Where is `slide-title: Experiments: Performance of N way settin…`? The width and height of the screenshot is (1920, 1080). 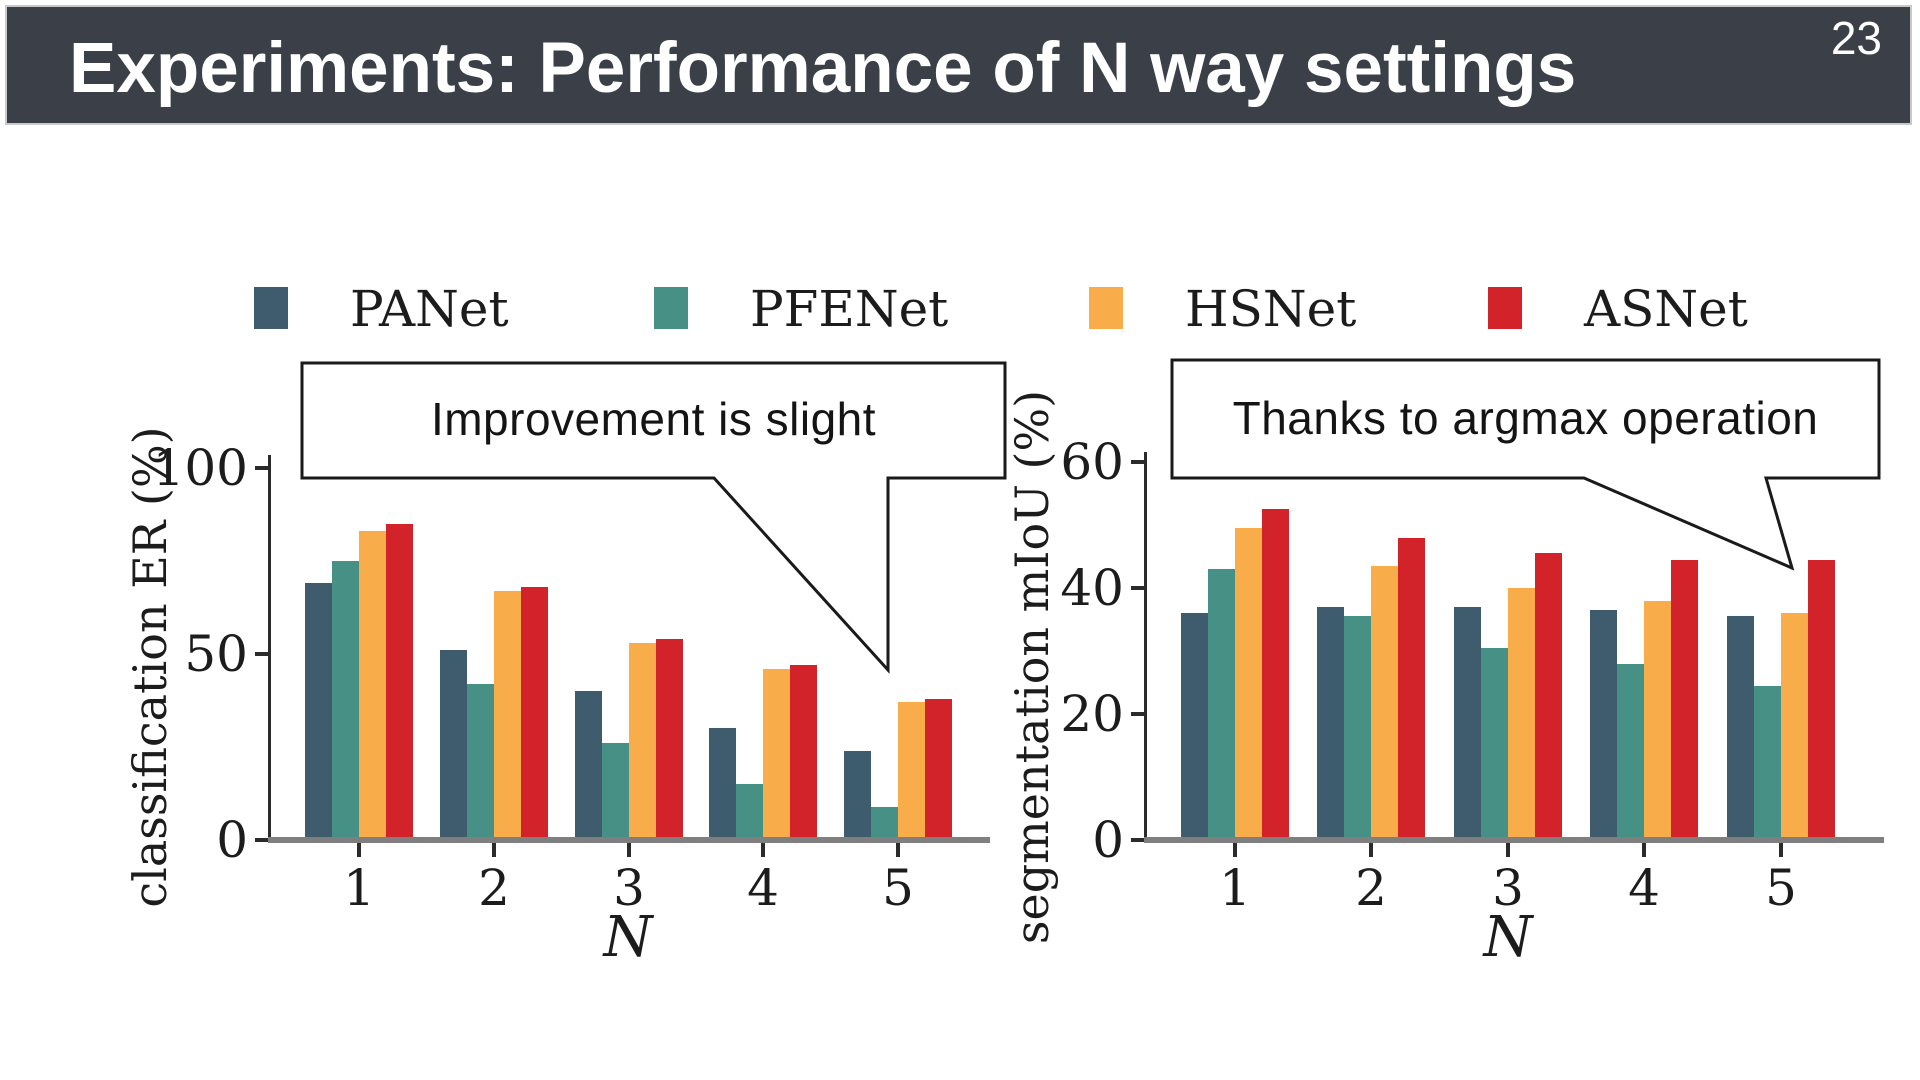
slide-title: Experiments: Performance of N way settin… is located at coordinates (823, 68).